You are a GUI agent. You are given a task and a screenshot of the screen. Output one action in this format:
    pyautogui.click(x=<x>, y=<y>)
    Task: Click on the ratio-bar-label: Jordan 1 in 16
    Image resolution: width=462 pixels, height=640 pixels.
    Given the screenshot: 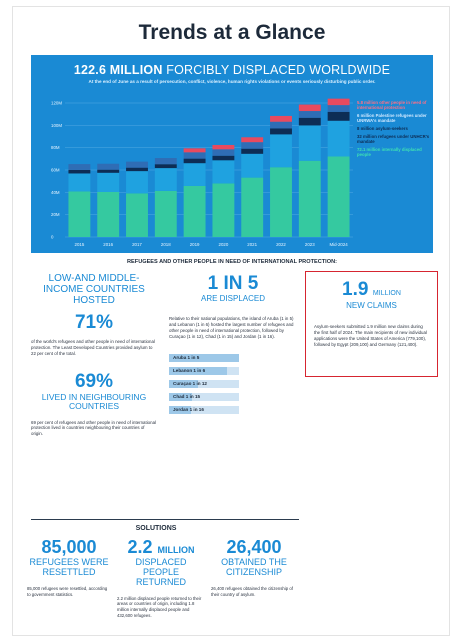 What is the action you would take?
    pyautogui.click(x=188, y=409)
    